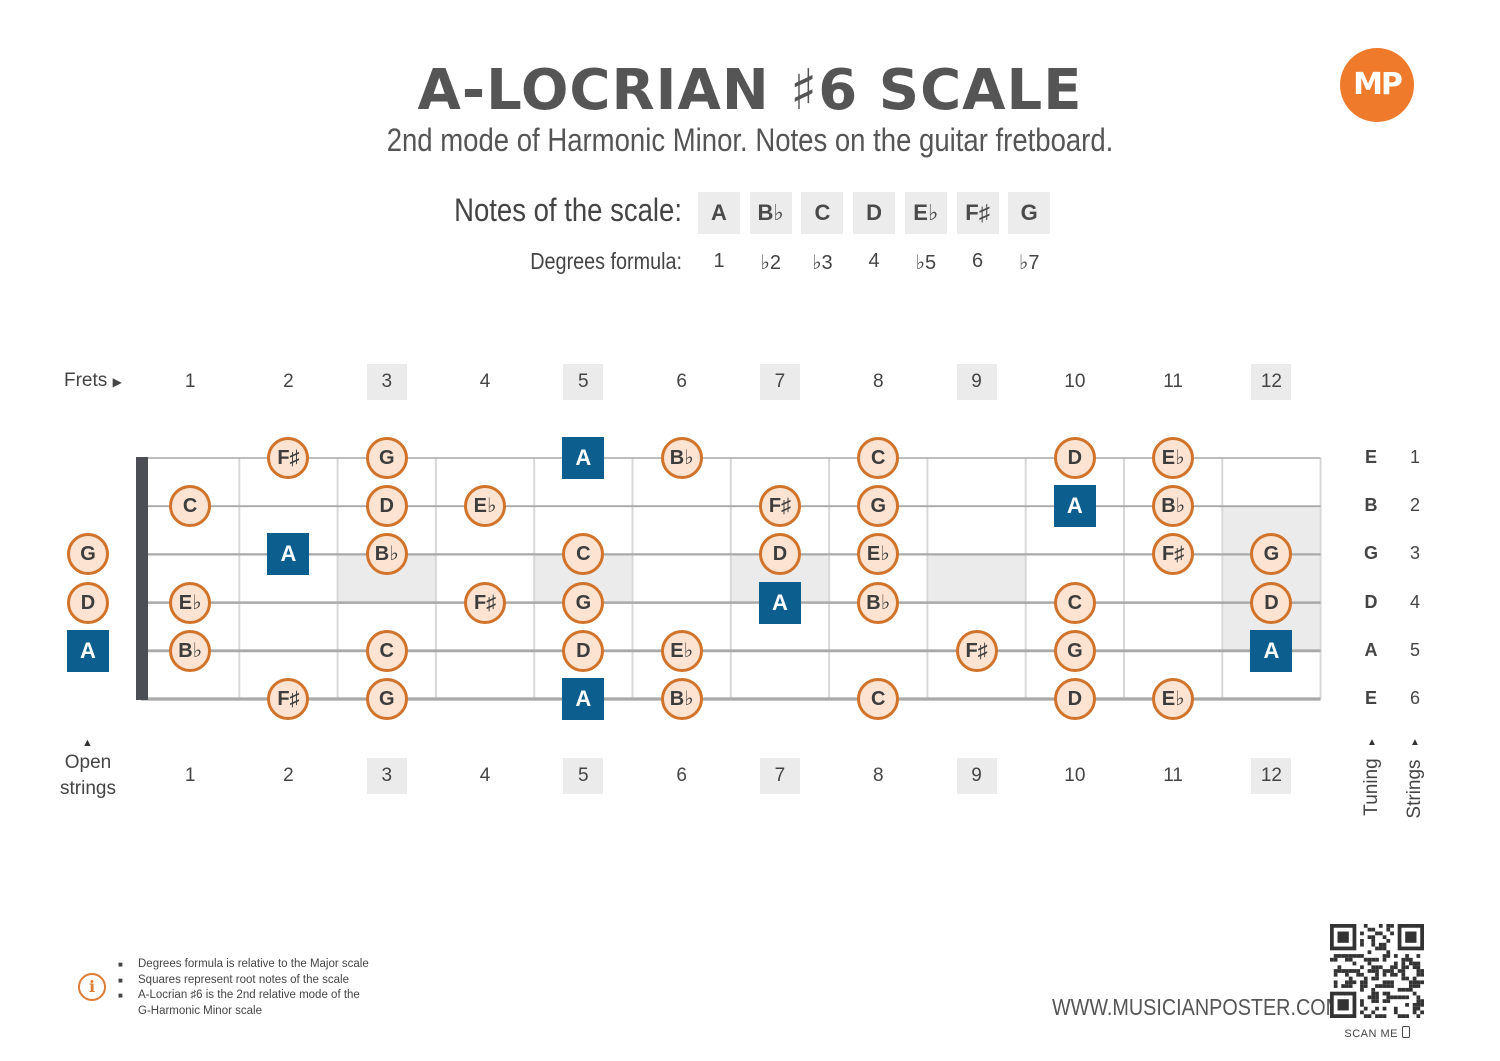 The width and height of the screenshot is (1500, 1061). I want to click on fret-number: 10, so click(1075, 381).